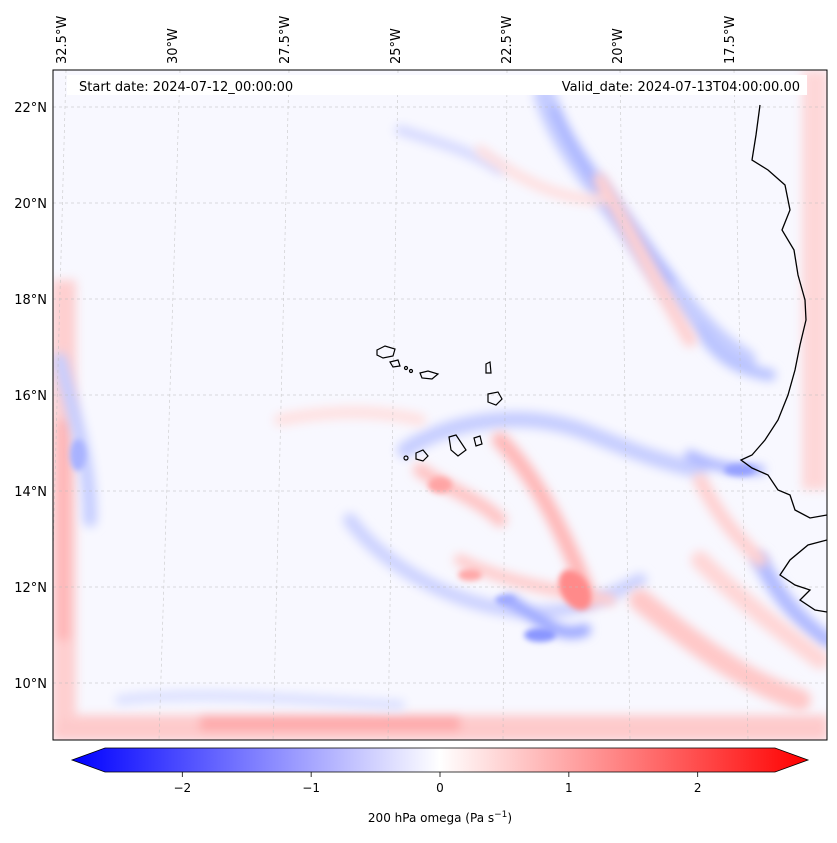 The height and width of the screenshot is (843, 837). Describe the element at coordinates (30, 204) in the screenshot. I see `lat-label: 20°N` at that location.